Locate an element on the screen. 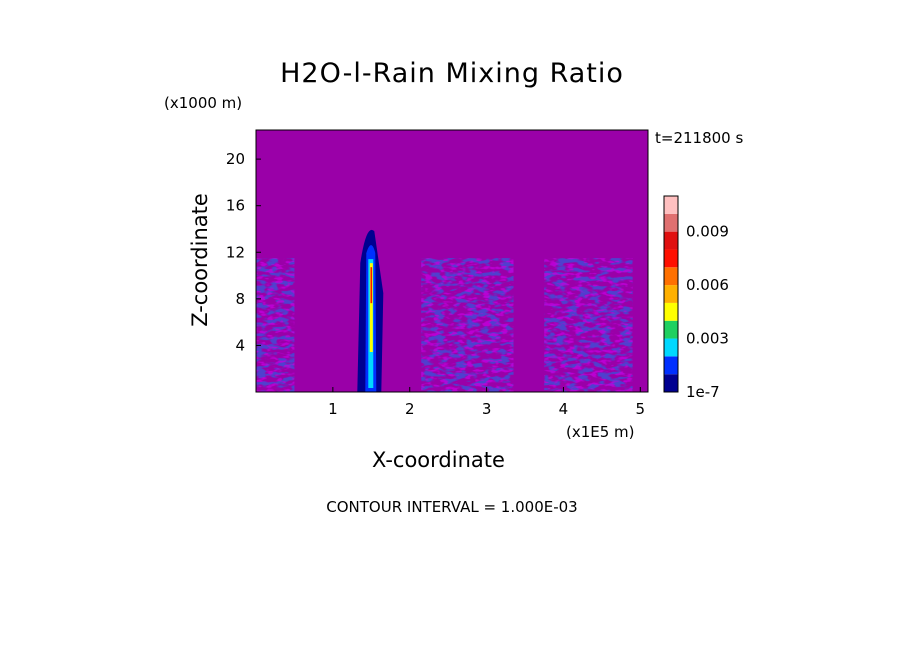 The height and width of the screenshot is (654, 904). chart-title: H2O-l-Rain Mixing Ratio is located at coordinates (452, 73).